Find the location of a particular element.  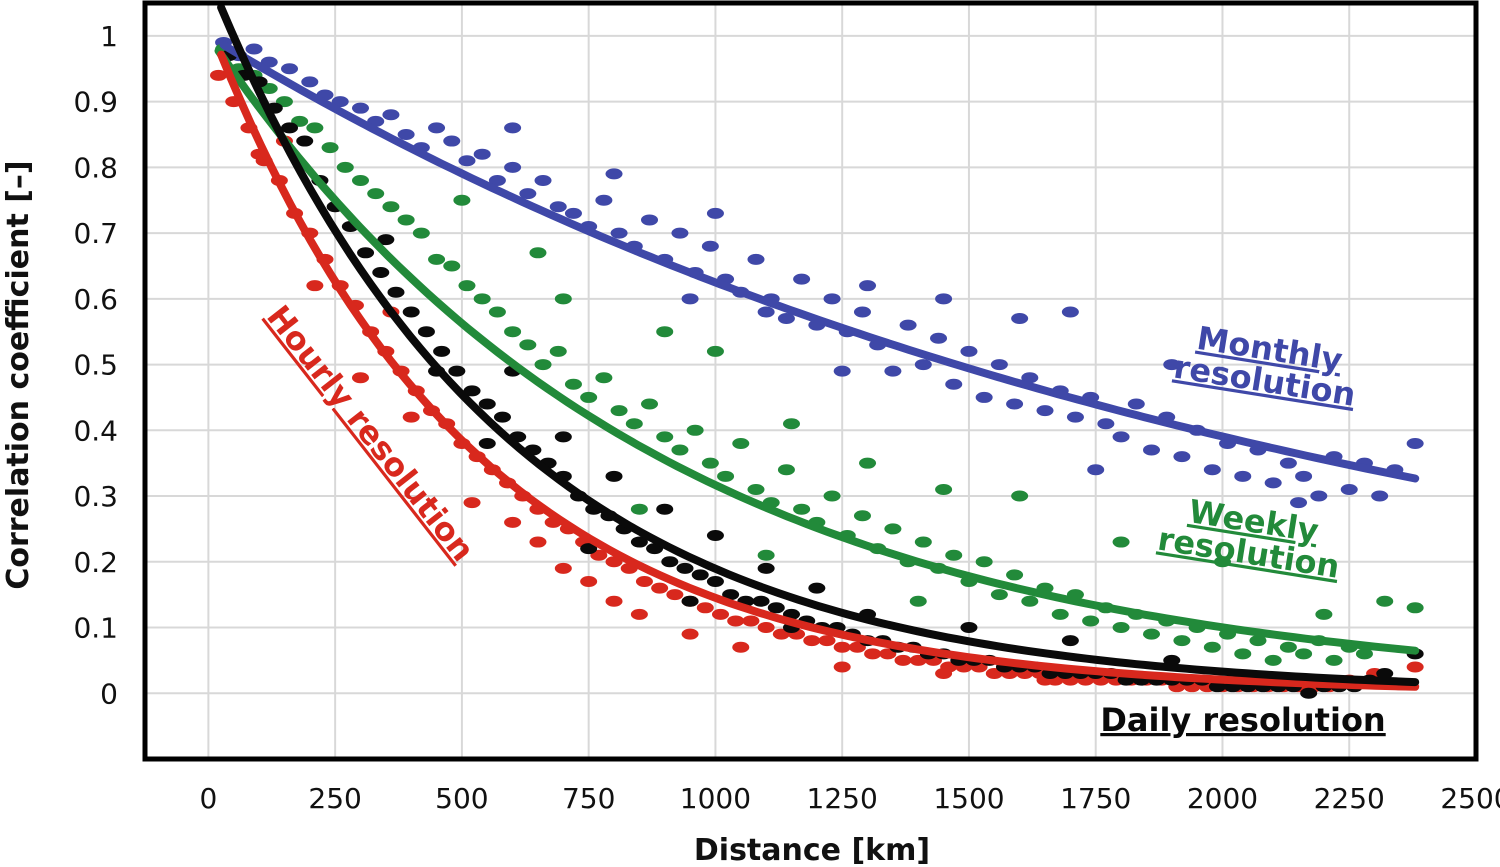

daily-label-line: Daily resolution is located at coordinates (1242, 720).